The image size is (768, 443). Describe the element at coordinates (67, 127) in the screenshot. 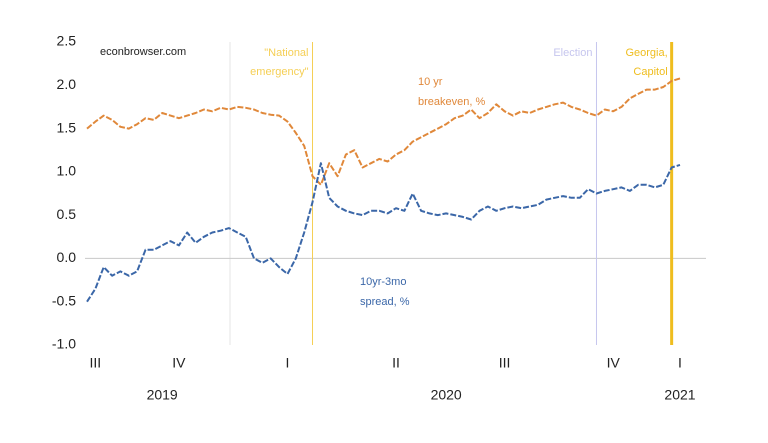

I see `y-tick-label: 1.5` at that location.